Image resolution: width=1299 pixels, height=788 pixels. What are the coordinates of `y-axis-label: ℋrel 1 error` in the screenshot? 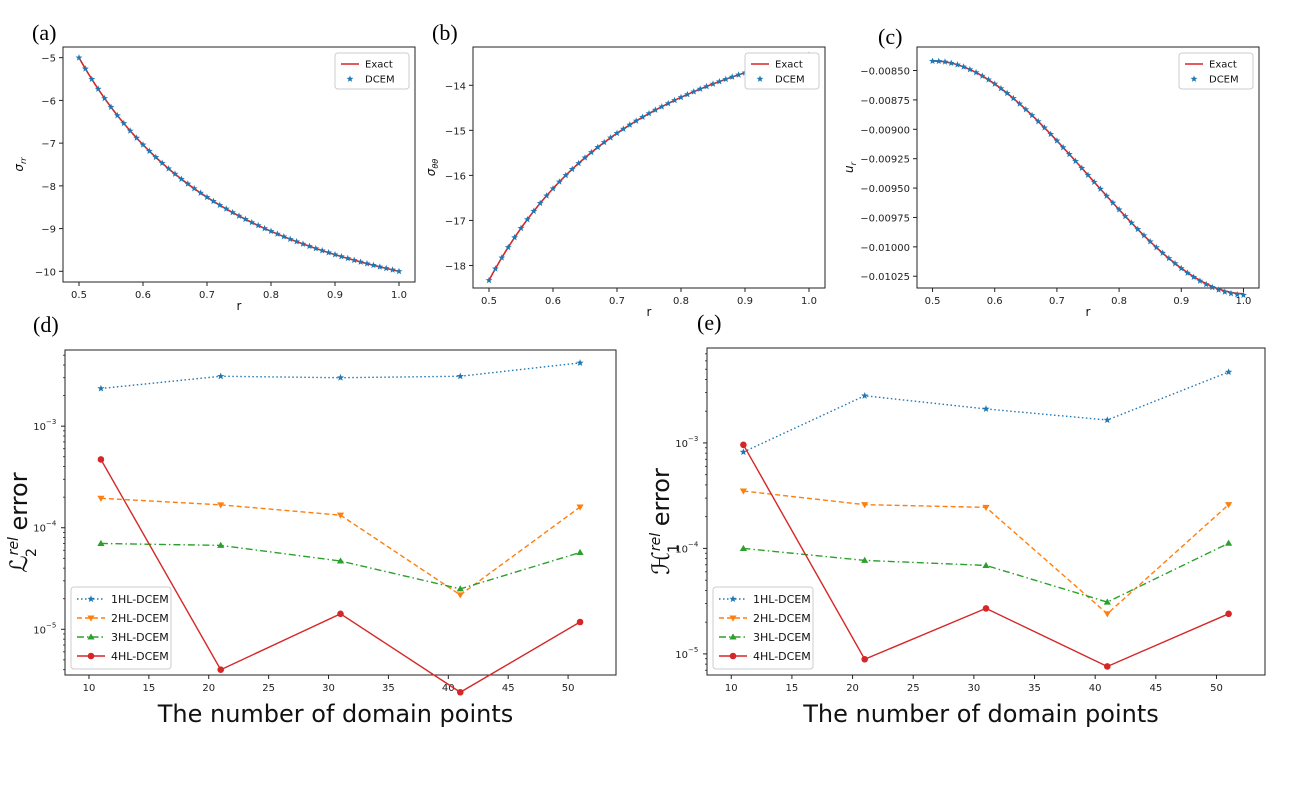 It's located at (664, 521).